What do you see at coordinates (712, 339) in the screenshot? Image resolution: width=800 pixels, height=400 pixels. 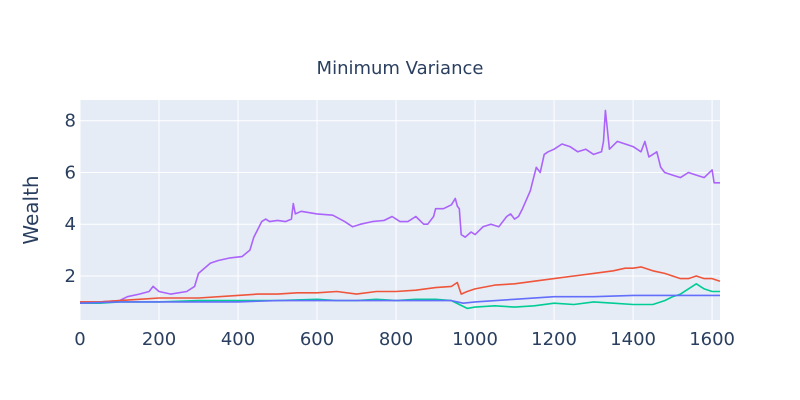 I see `x-tick-label: 1600` at bounding box center [712, 339].